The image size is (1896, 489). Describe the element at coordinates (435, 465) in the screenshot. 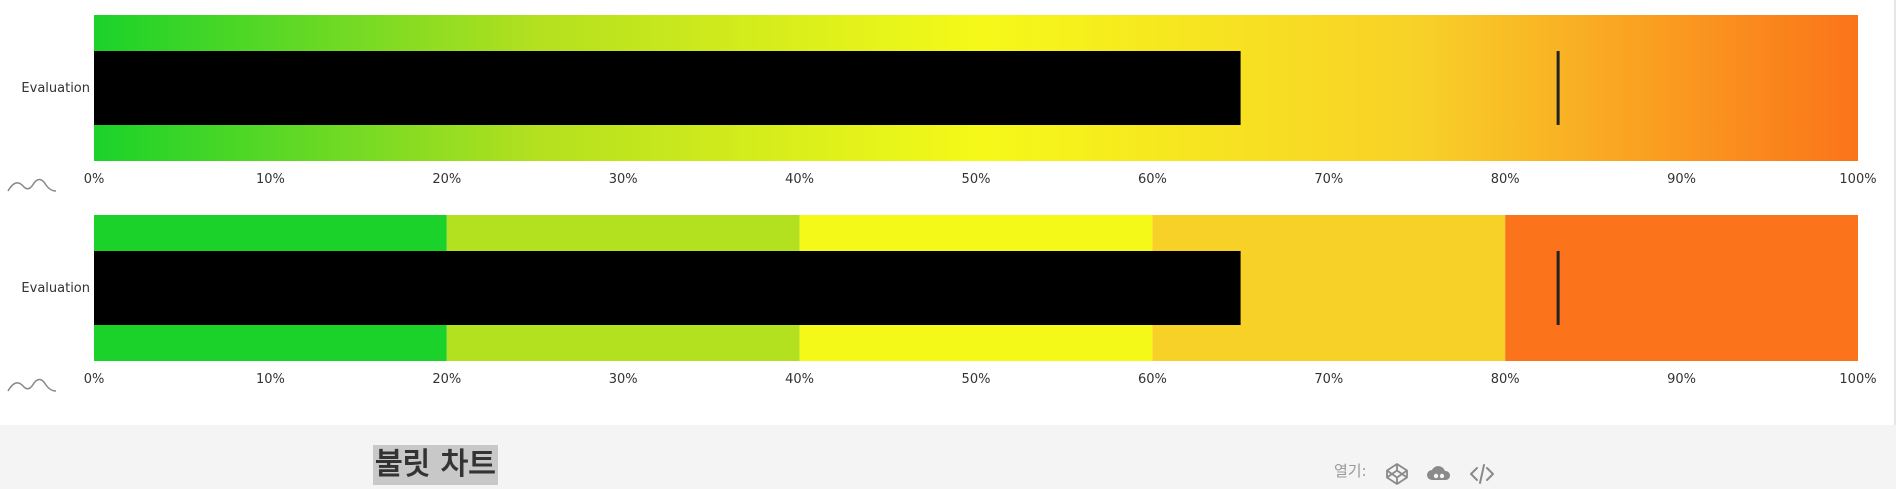

I see `page-title: 불릿 차트` at that location.